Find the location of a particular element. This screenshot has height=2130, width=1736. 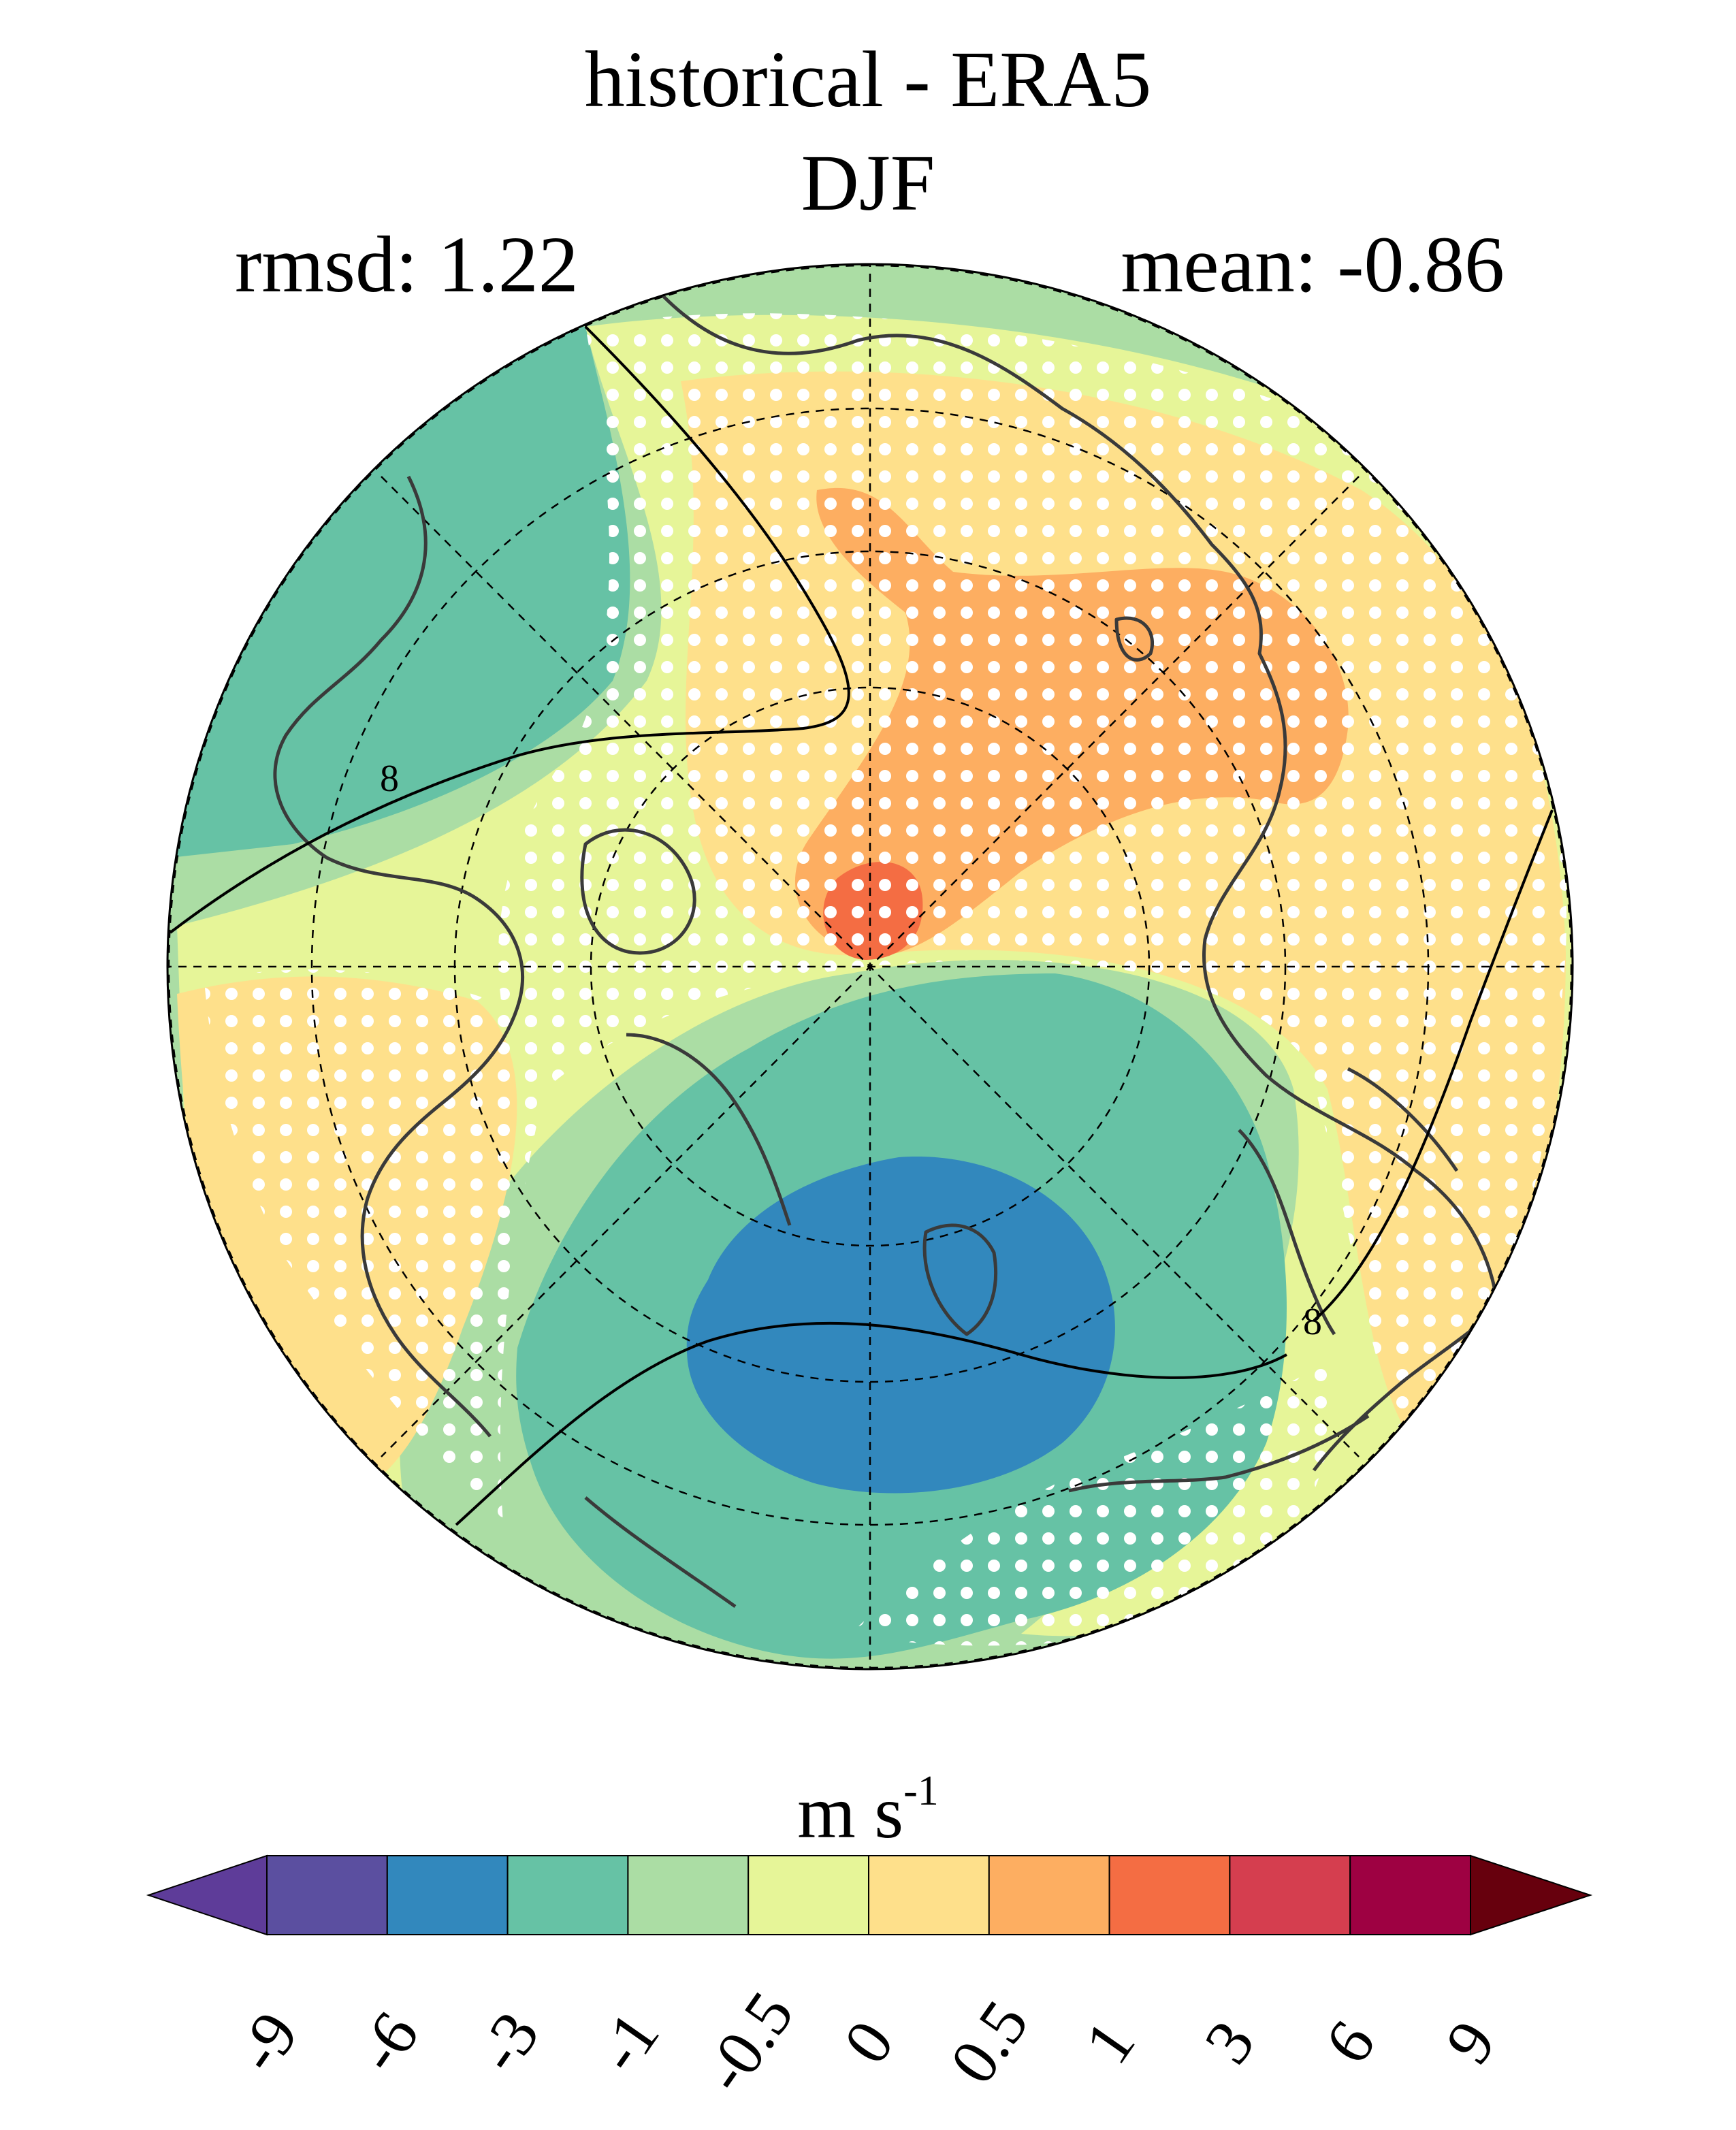

colorbar-units: m s-1 is located at coordinates (868, 1810).